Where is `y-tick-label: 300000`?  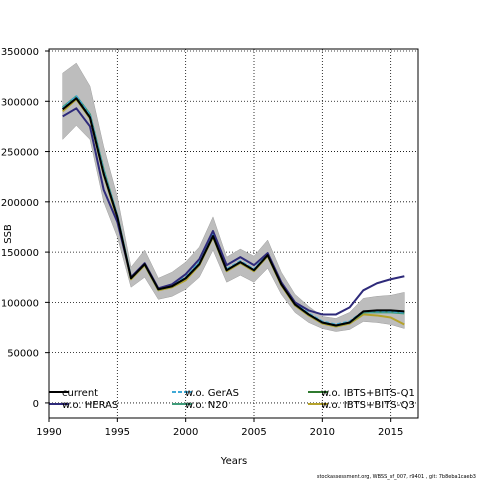 y-tick-label: 300000 is located at coordinates (20, 102).